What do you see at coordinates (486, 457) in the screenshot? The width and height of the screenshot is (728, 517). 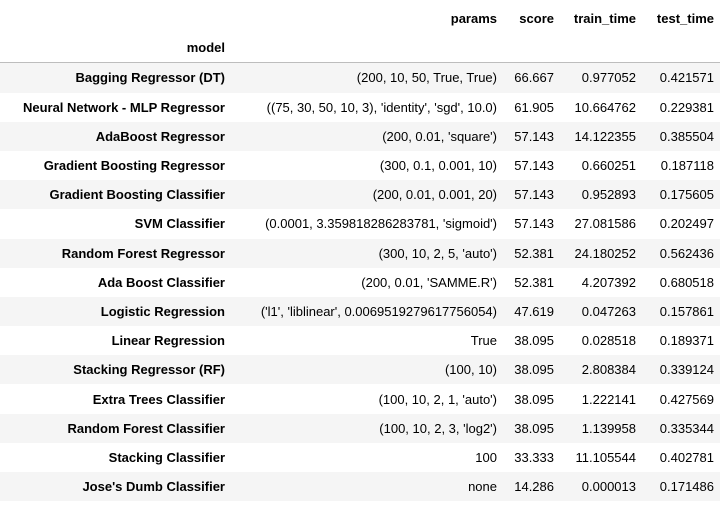 I see `cell-params: 100` at bounding box center [486, 457].